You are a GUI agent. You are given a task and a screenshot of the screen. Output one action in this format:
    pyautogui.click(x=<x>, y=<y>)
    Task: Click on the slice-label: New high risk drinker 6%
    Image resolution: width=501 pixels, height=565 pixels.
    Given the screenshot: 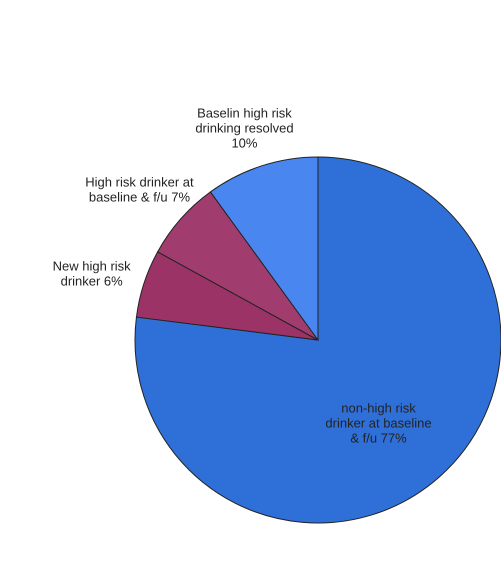 What is the action you would take?
    pyautogui.click(x=92, y=273)
    